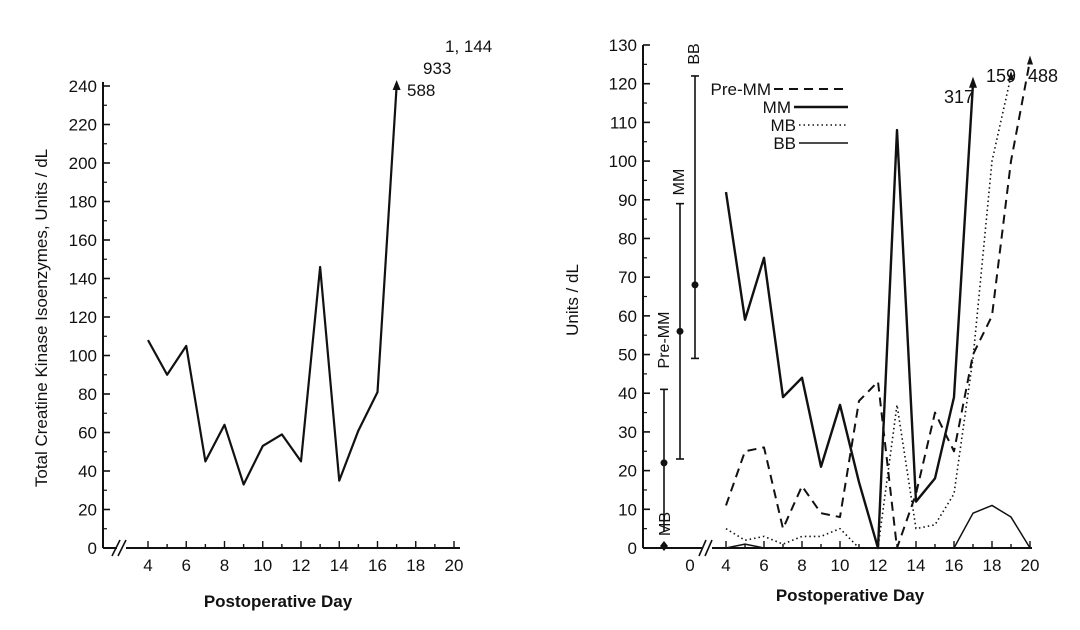  I want to click on left-y-tick-label: 40, so click(87, 471).